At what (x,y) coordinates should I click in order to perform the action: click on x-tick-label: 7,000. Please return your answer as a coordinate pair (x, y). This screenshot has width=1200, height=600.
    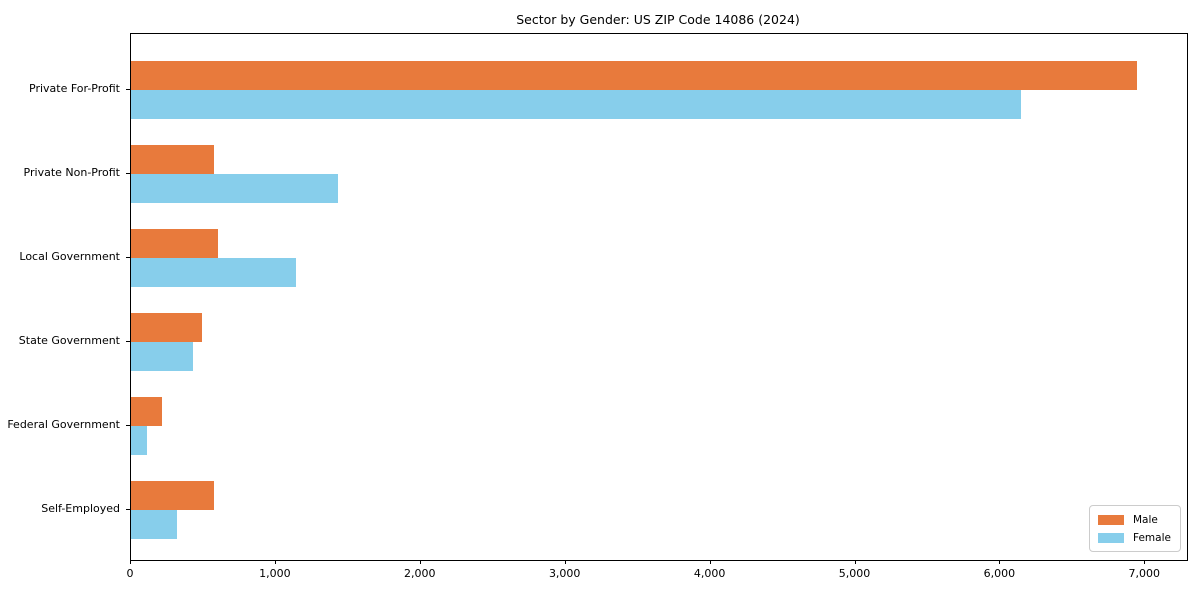
    Looking at the image, I should click on (1144, 573).